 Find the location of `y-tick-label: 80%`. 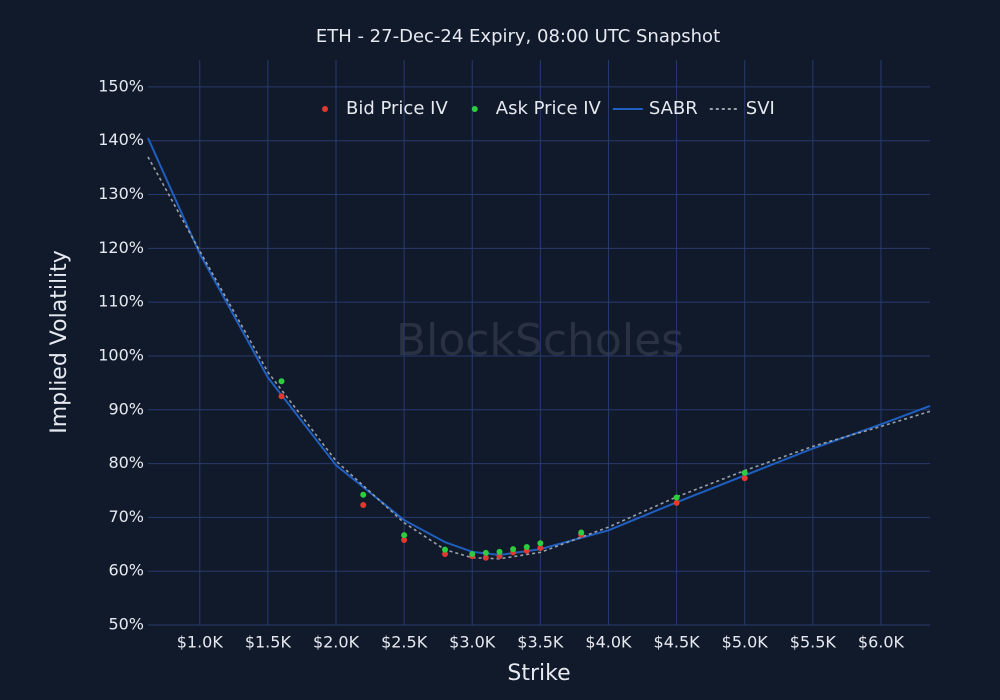

y-tick-label: 80% is located at coordinates (126, 462).